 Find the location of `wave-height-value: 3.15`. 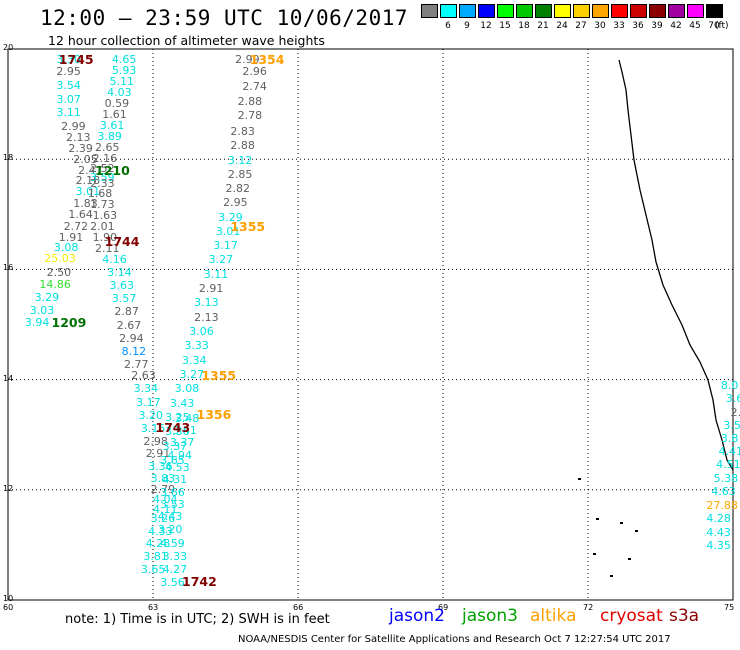

wave-height-value: 3.15 is located at coordinates (153, 429).